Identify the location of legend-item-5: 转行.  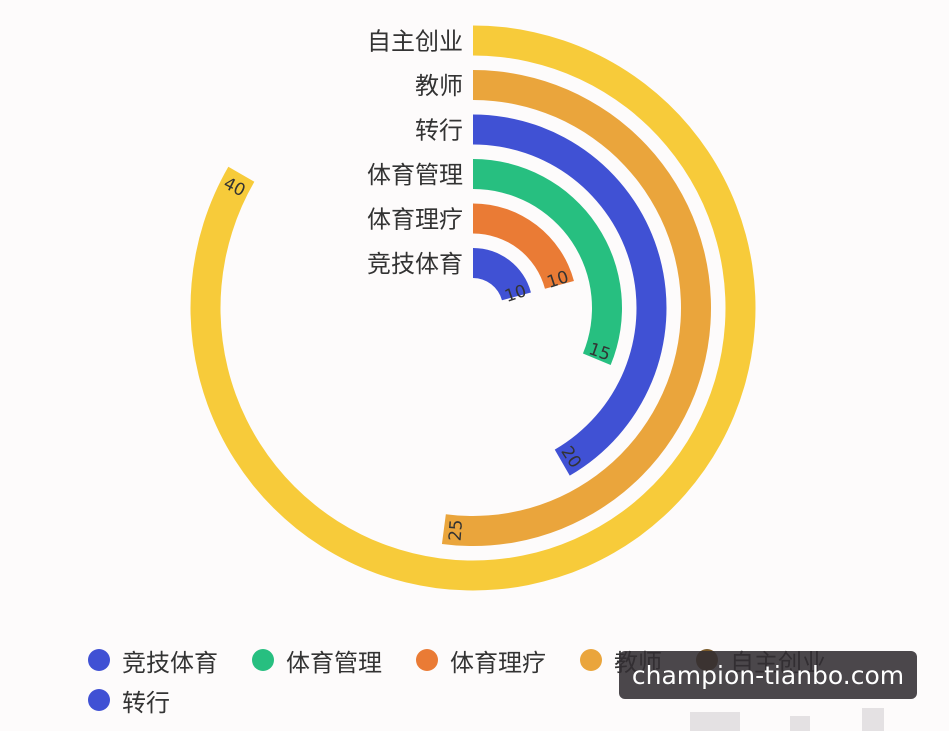
(129, 700).